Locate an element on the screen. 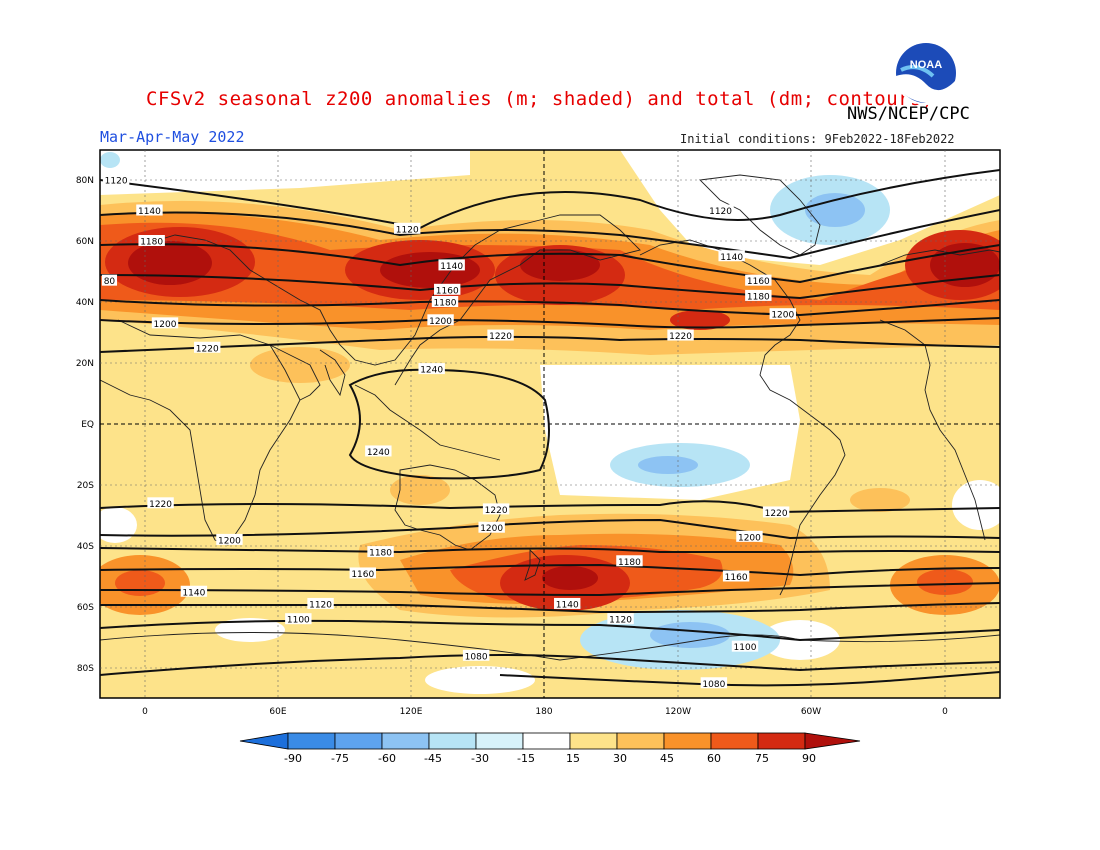  contour-label-text: 1240 is located at coordinates (378, 453).